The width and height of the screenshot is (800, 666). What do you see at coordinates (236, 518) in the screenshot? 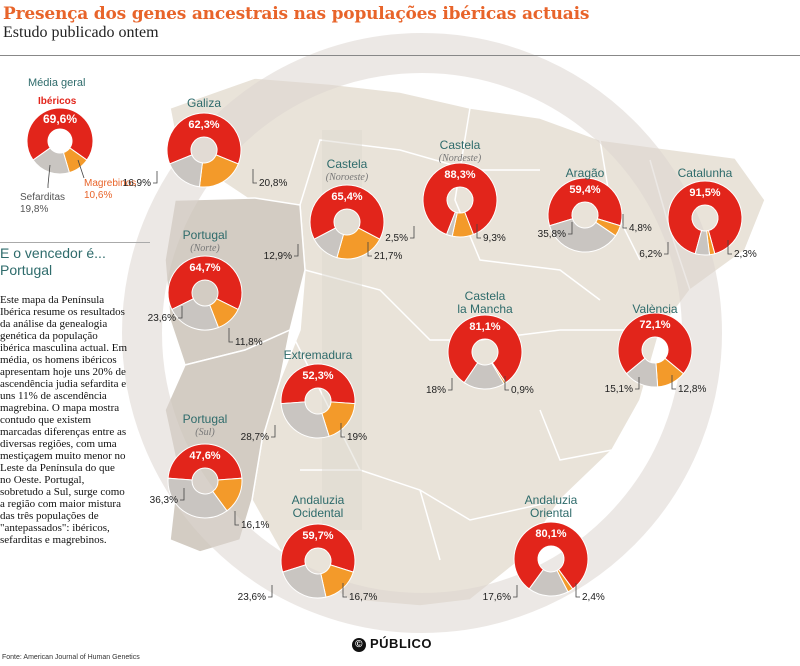
I see `region-9-maghreb-leader` at bounding box center [236, 518].